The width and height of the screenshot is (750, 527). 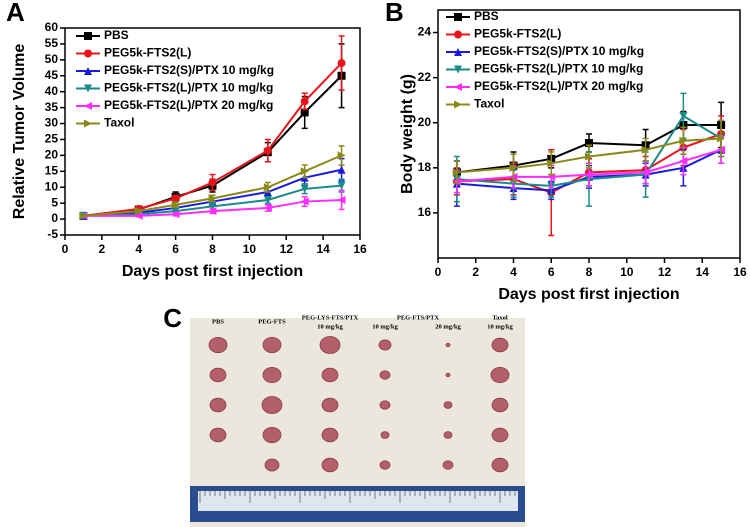 I want to click on y-tick-label: 5, so click(x=54, y=202).